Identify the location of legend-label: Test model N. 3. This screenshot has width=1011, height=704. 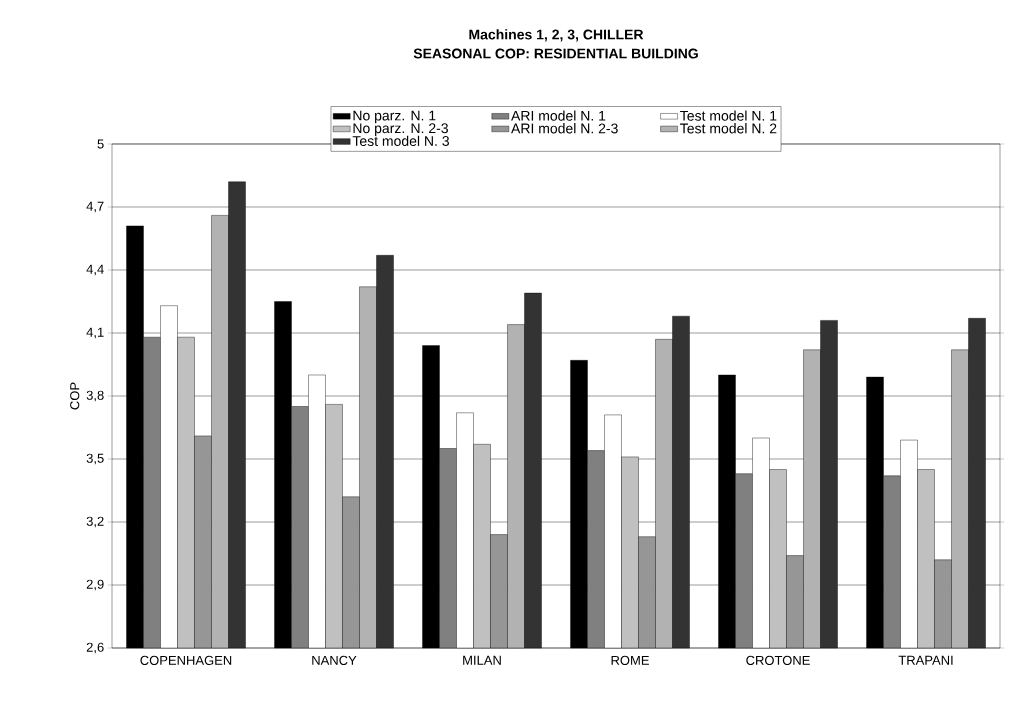
(400, 141).